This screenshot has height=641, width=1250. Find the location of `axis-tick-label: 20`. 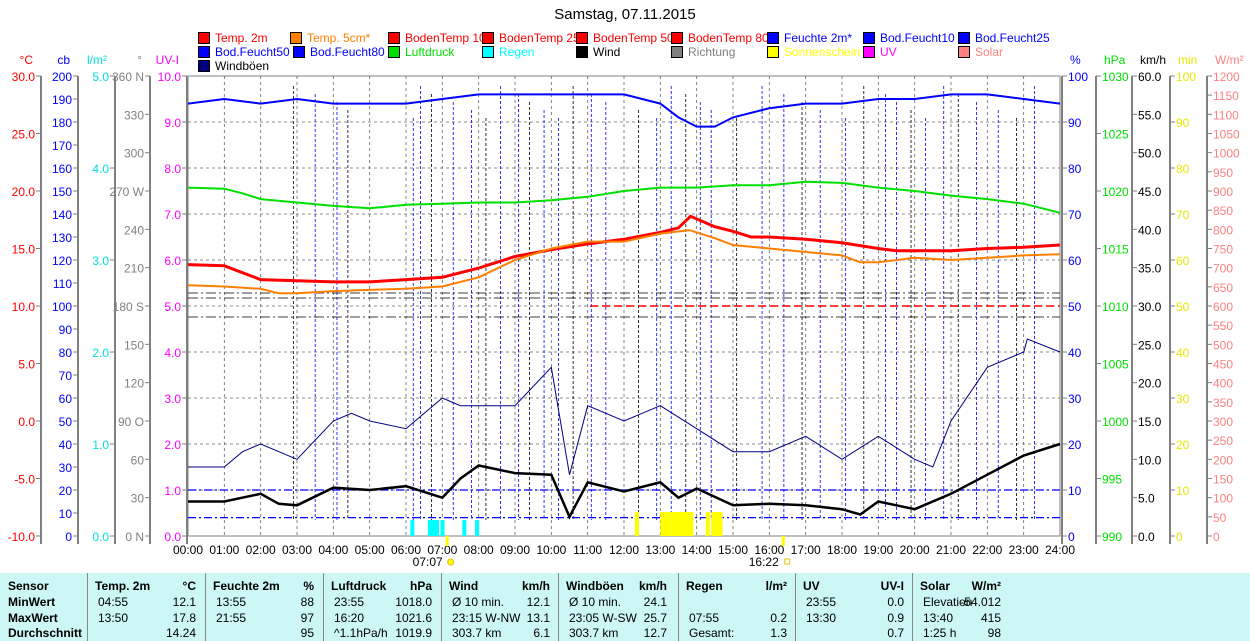

axis-tick-label: 20 is located at coordinates (1075, 445).